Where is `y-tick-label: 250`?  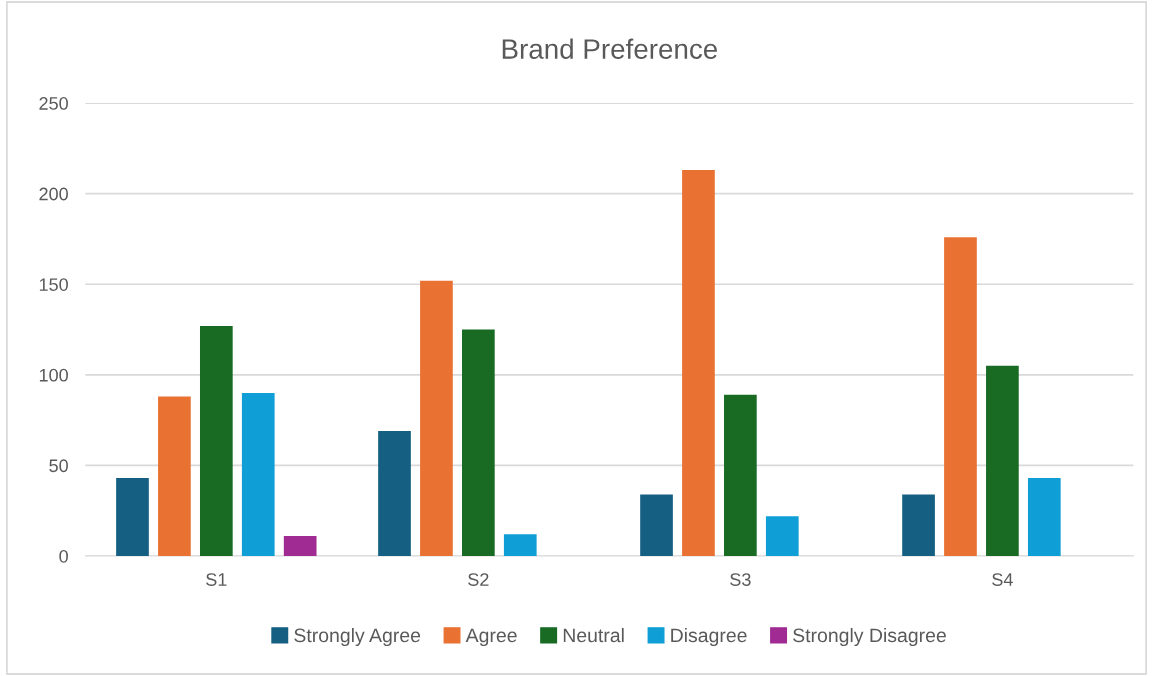 y-tick-label: 250 is located at coordinates (53, 103).